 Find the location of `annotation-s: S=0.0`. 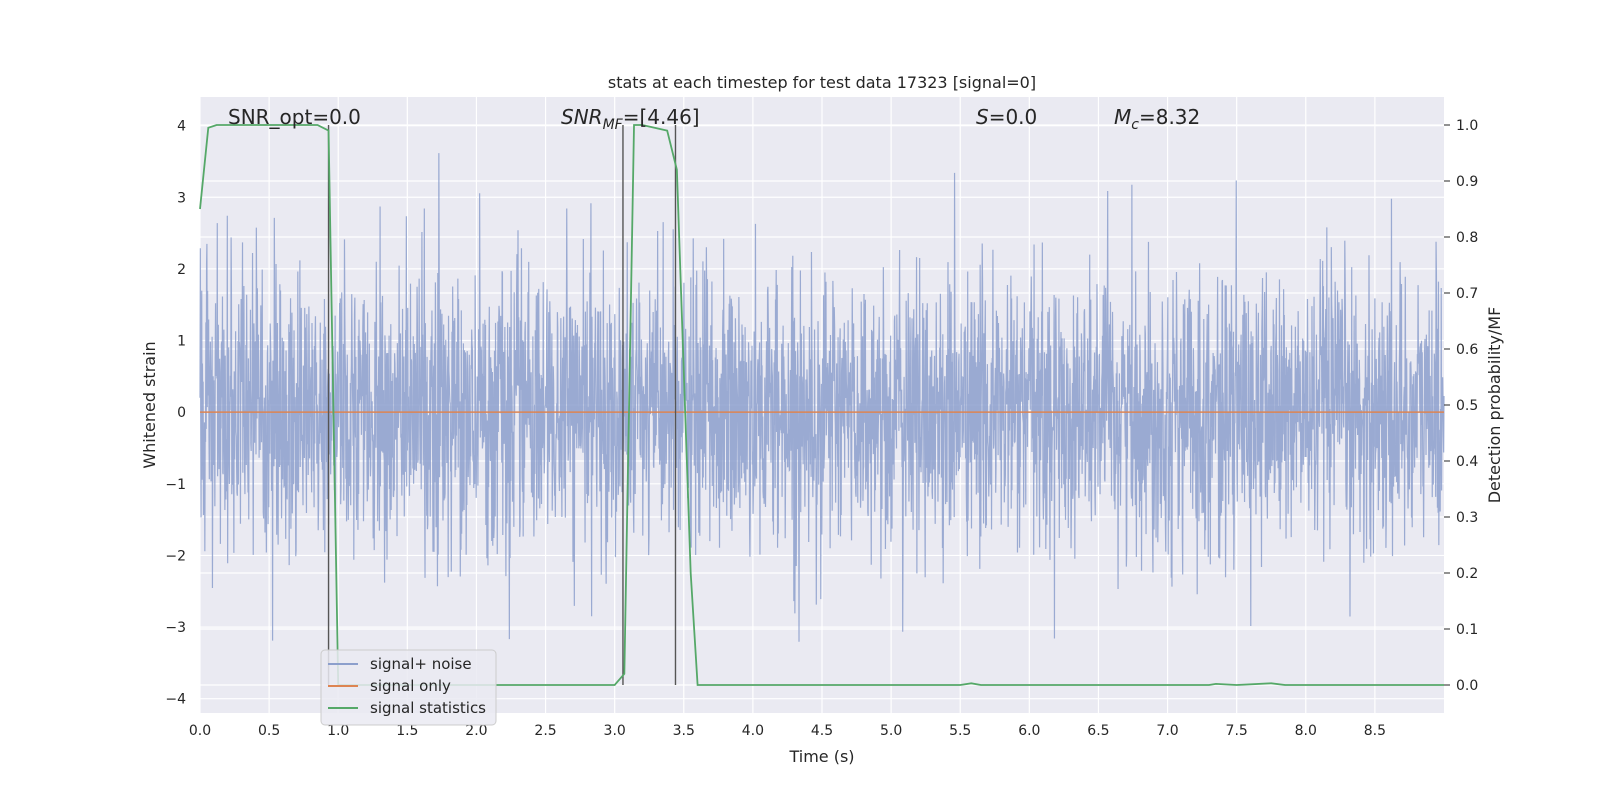

annotation-s: S=0.0 is located at coordinates (1006, 117).